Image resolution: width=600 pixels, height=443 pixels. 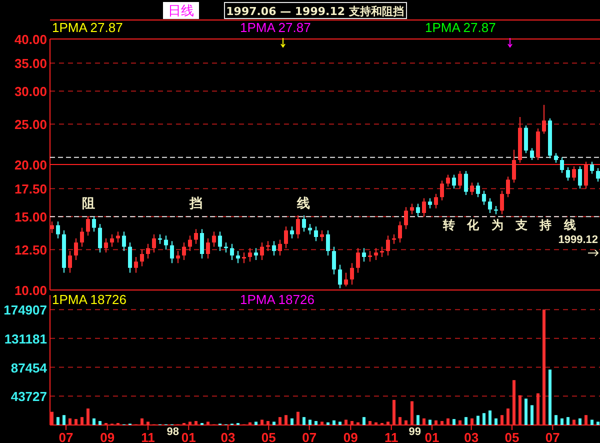 I want to click on y-tick-label: 17.50, so click(x=30, y=189).